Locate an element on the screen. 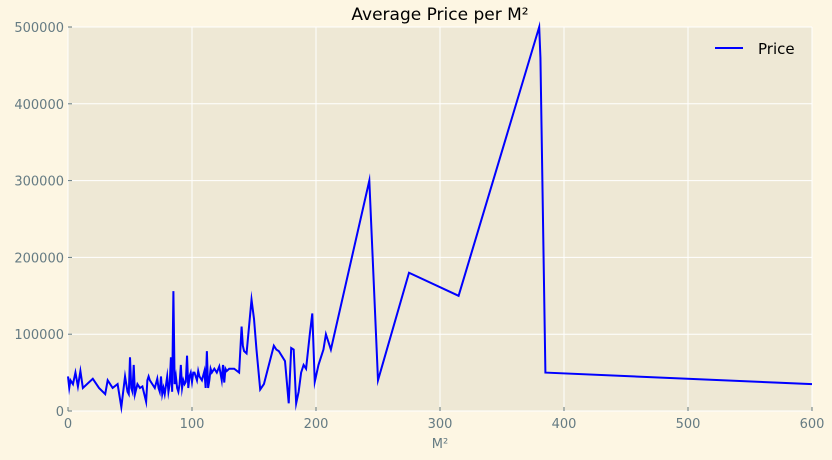  y-axis: 0 100000 200000 300000 400000 500000 is located at coordinates (43, 220).